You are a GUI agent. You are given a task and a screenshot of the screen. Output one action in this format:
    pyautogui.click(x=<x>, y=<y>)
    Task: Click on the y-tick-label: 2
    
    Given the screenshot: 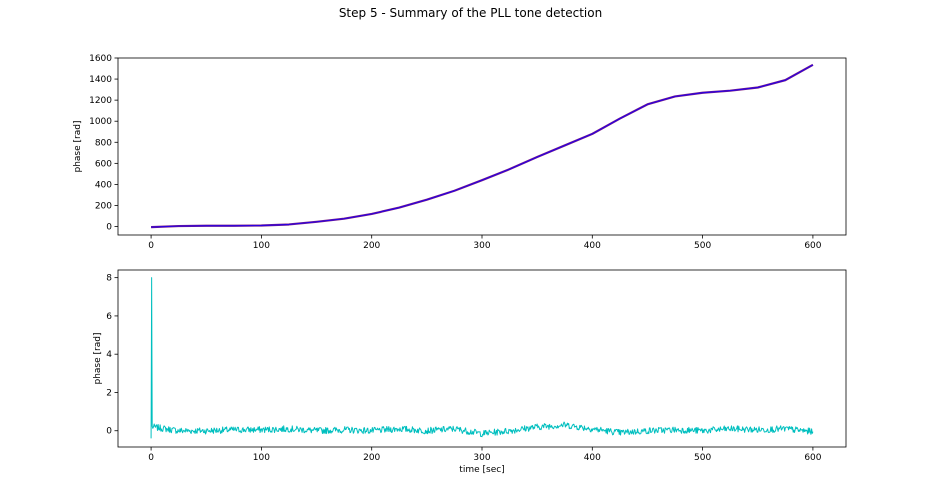 What is the action you would take?
    pyautogui.click(x=109, y=393)
    